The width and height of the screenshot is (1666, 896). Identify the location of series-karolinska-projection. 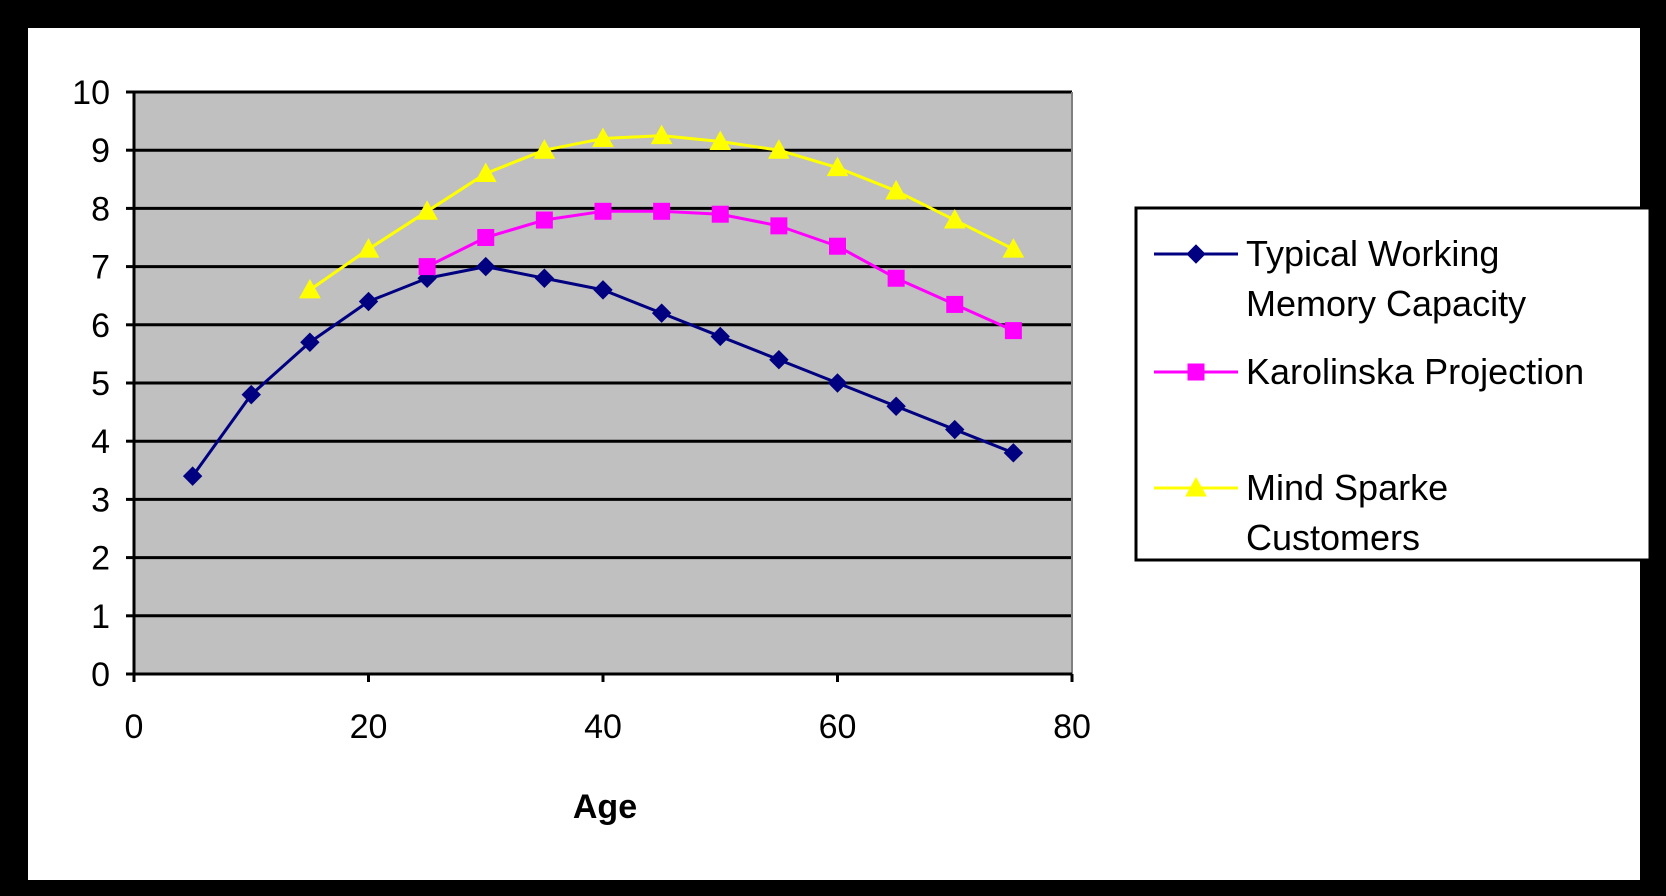
(720, 271).